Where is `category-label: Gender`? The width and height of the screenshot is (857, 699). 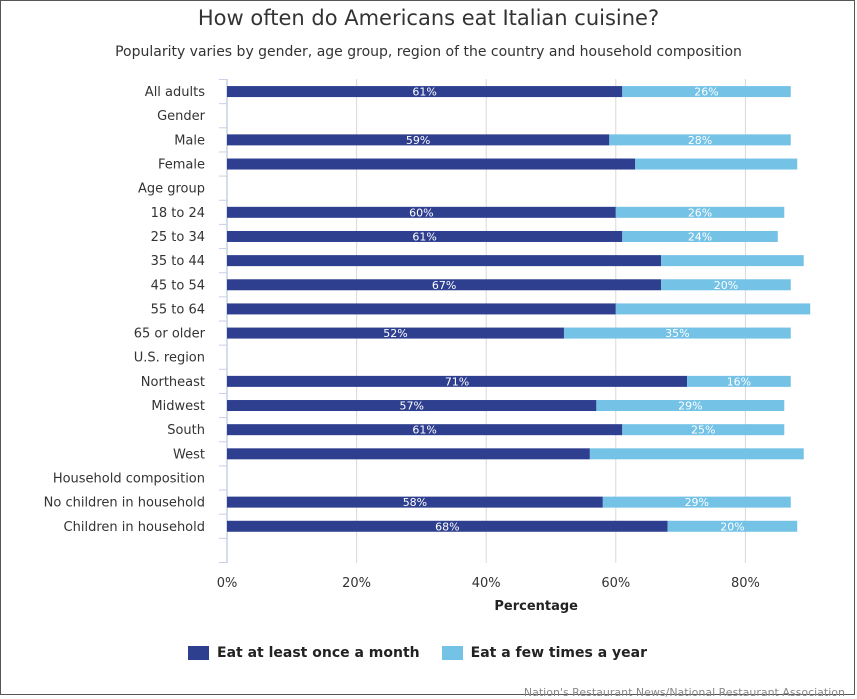
category-label: Gender is located at coordinates (181, 116).